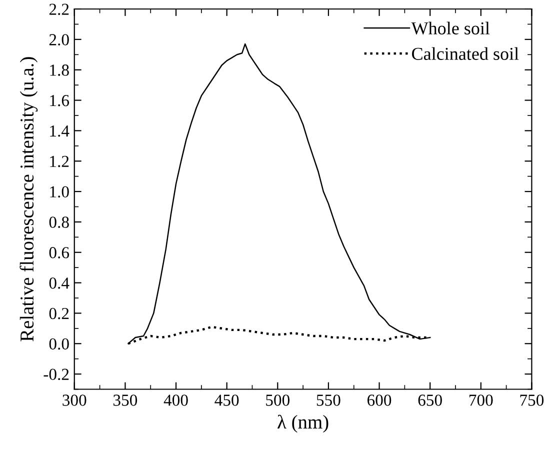 This screenshot has width=551, height=450. I want to click on x-tick-label: 350, so click(125, 400).